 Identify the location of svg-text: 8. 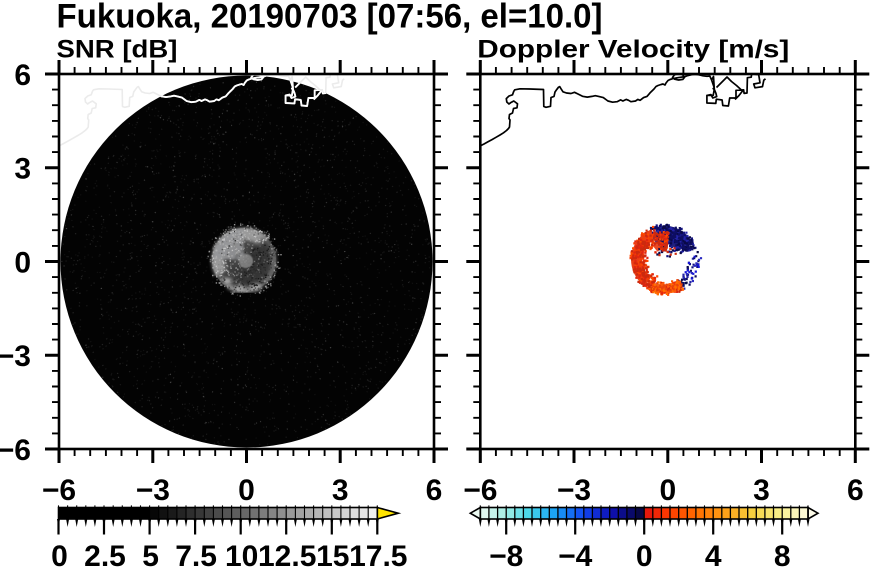
(782, 555).